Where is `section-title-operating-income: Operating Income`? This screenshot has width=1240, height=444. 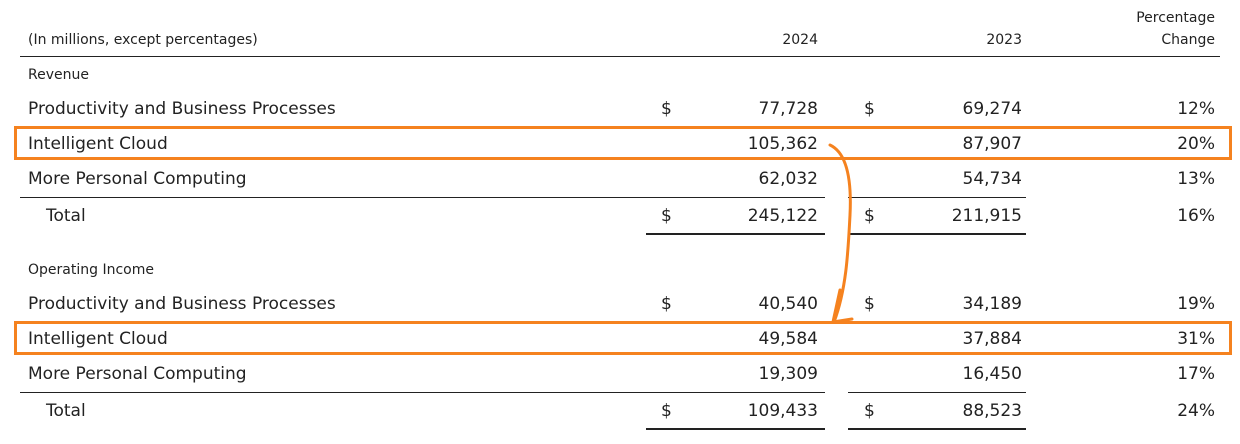
section-title-operating-income: Operating Income is located at coordinates (91, 270).